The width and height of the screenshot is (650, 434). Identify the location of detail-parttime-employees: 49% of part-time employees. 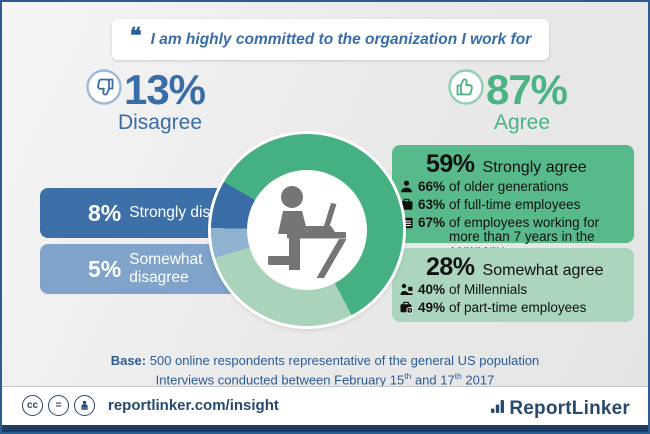
(514, 308).